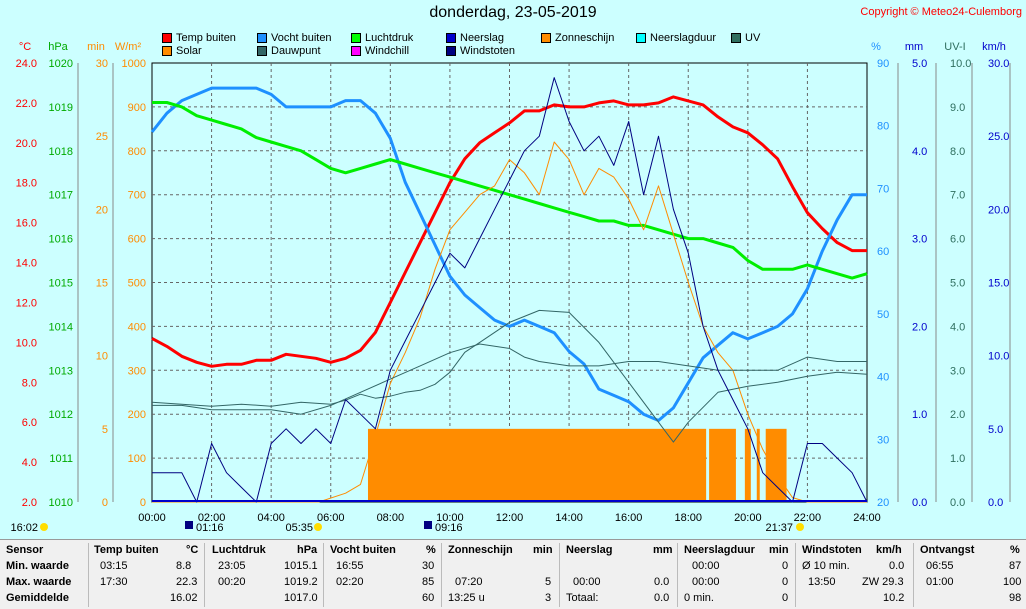  What do you see at coordinates (61, 64) in the screenshot?
I see `axis-tick-label-pressure: 1020` at bounding box center [61, 64].